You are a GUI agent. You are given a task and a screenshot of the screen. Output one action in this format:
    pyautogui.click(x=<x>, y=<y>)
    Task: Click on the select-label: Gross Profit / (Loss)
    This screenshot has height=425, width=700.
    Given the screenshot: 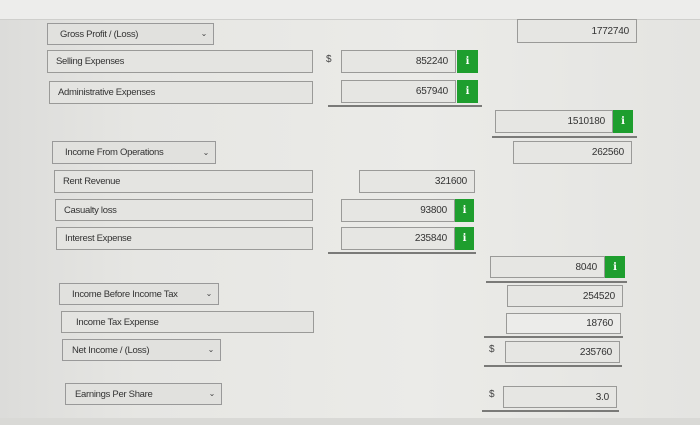 What is the action you would take?
    pyautogui.click(x=99, y=34)
    